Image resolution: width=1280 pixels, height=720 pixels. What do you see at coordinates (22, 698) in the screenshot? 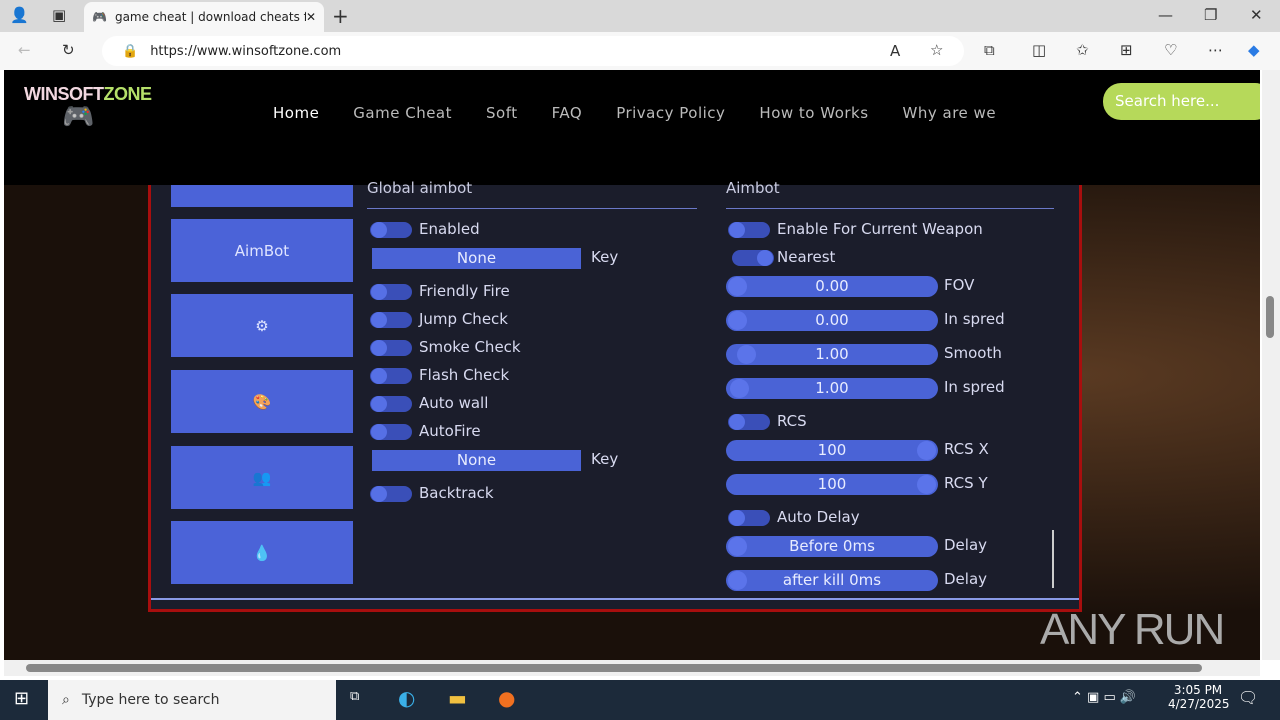
I see `windows-start-icon: ⊞` at bounding box center [22, 698].